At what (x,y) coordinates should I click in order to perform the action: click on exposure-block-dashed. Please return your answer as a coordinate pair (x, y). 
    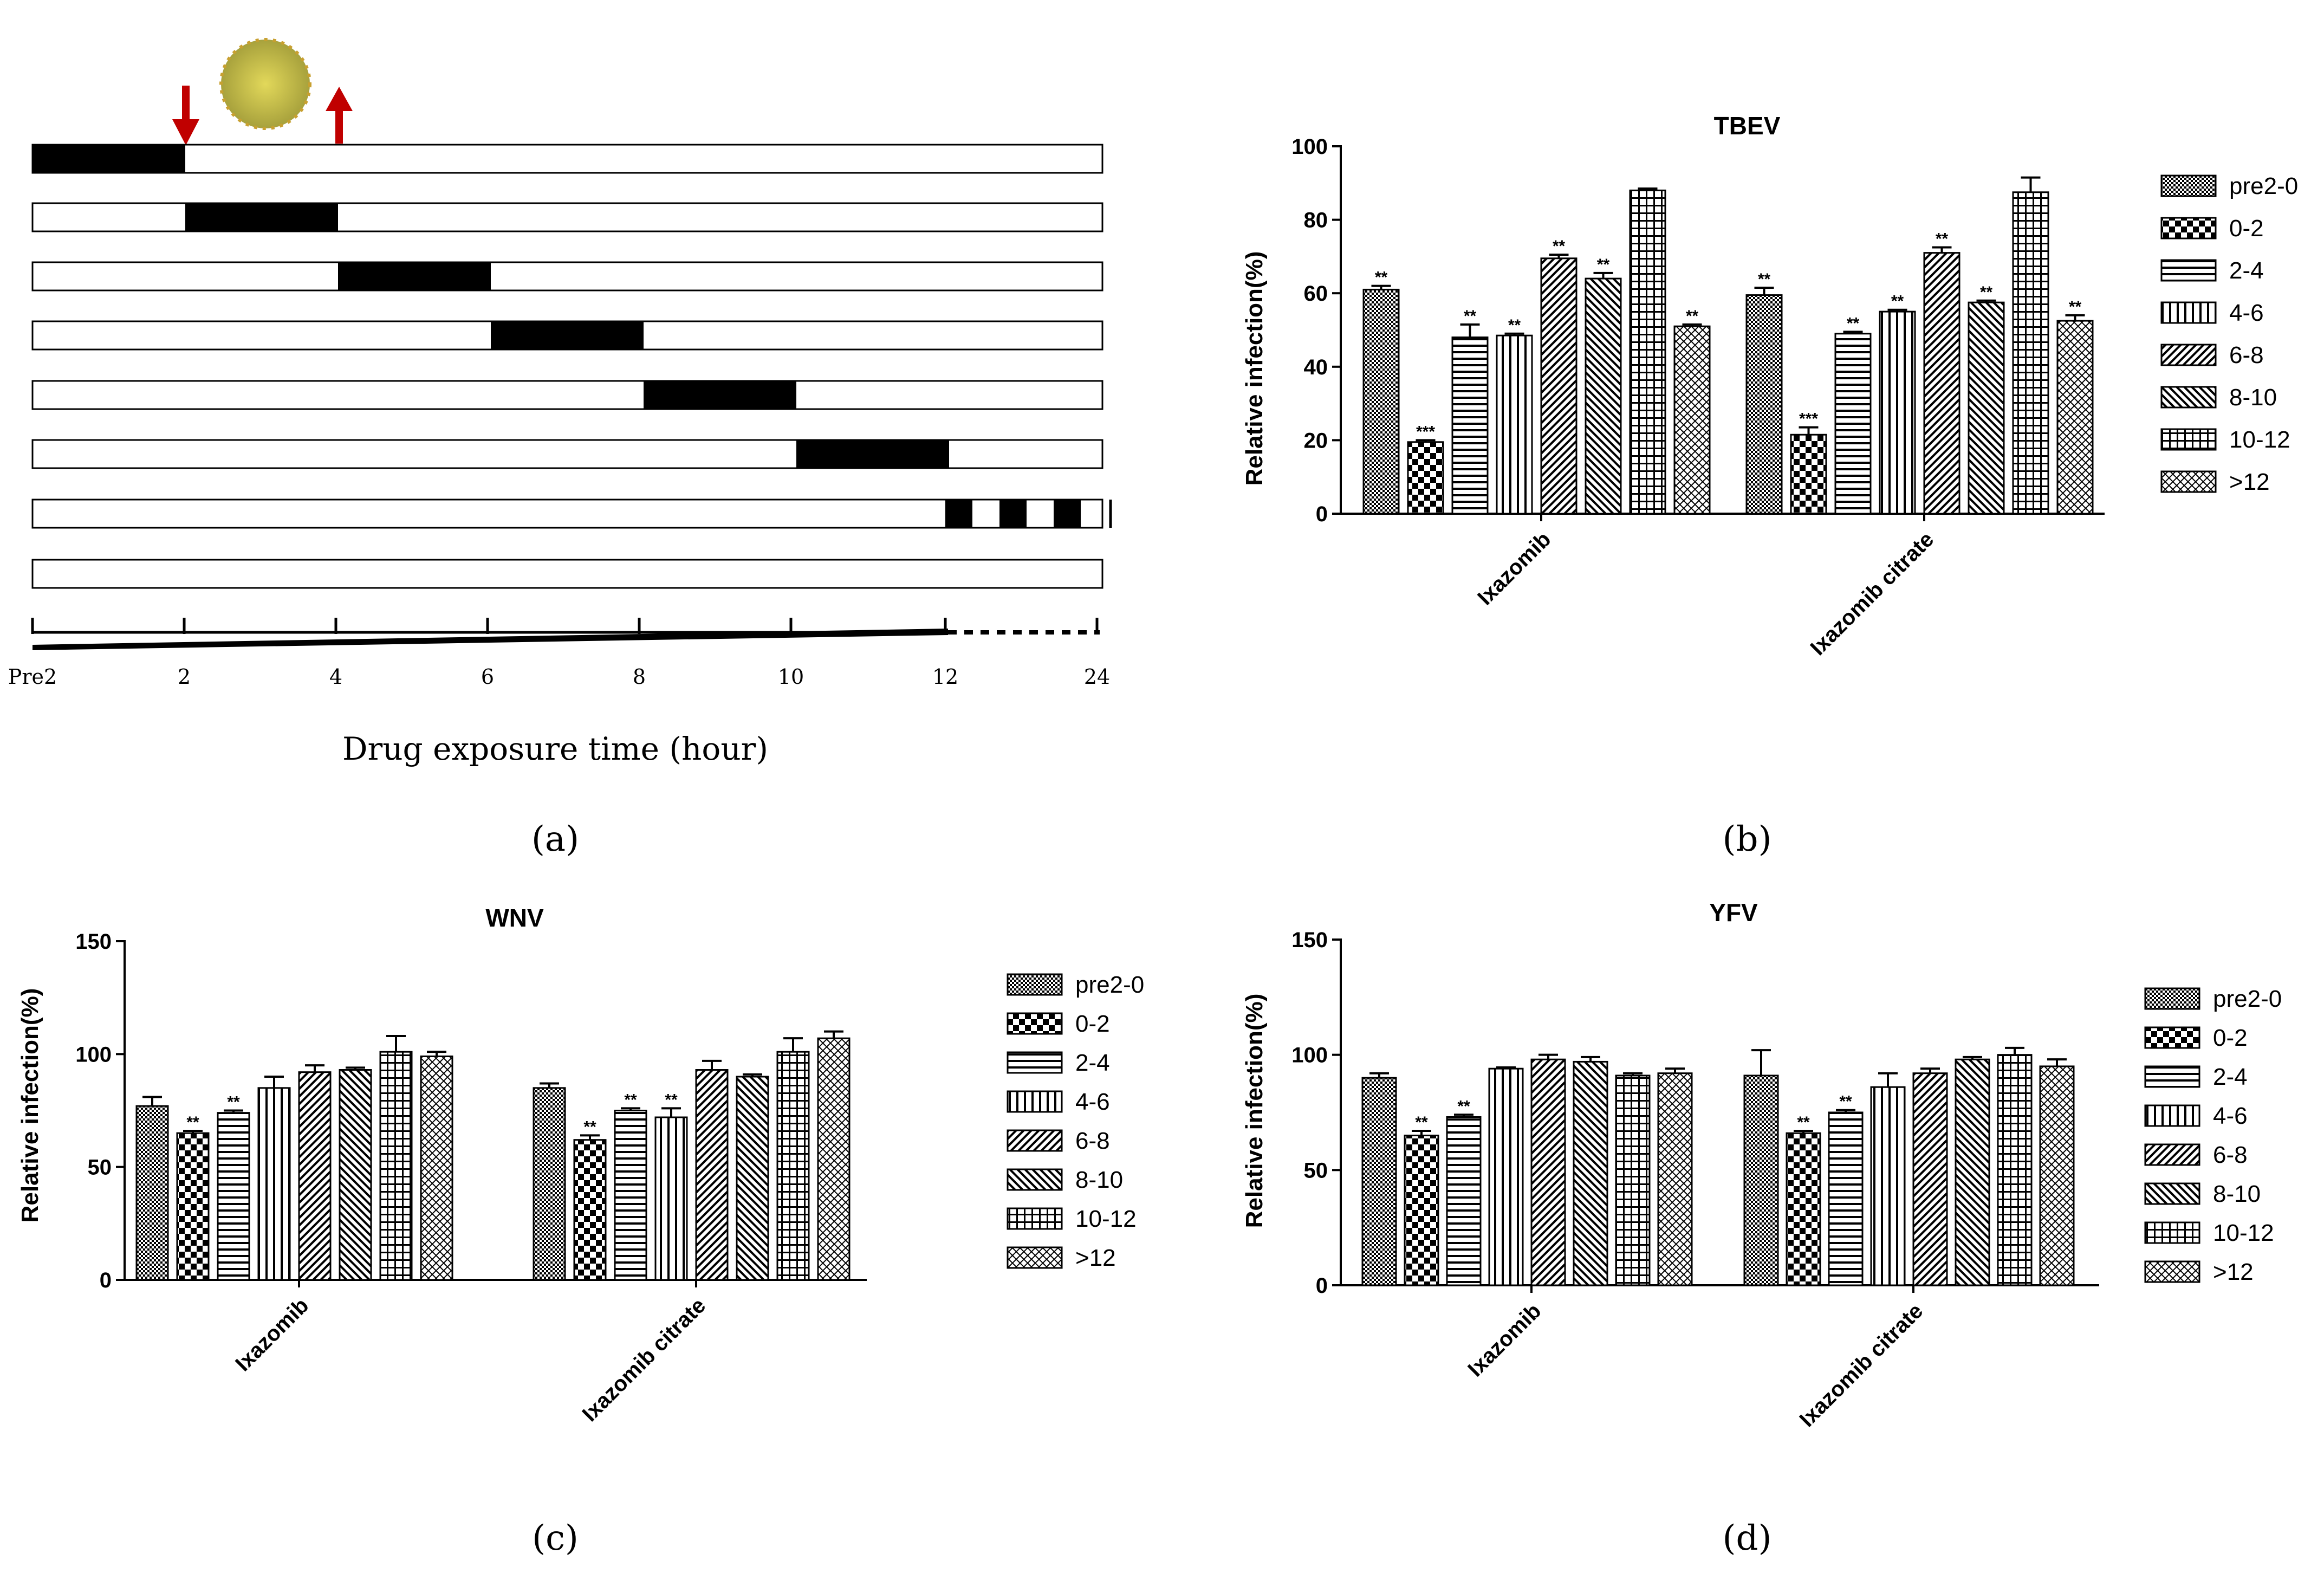
    Looking at the image, I should click on (958, 514).